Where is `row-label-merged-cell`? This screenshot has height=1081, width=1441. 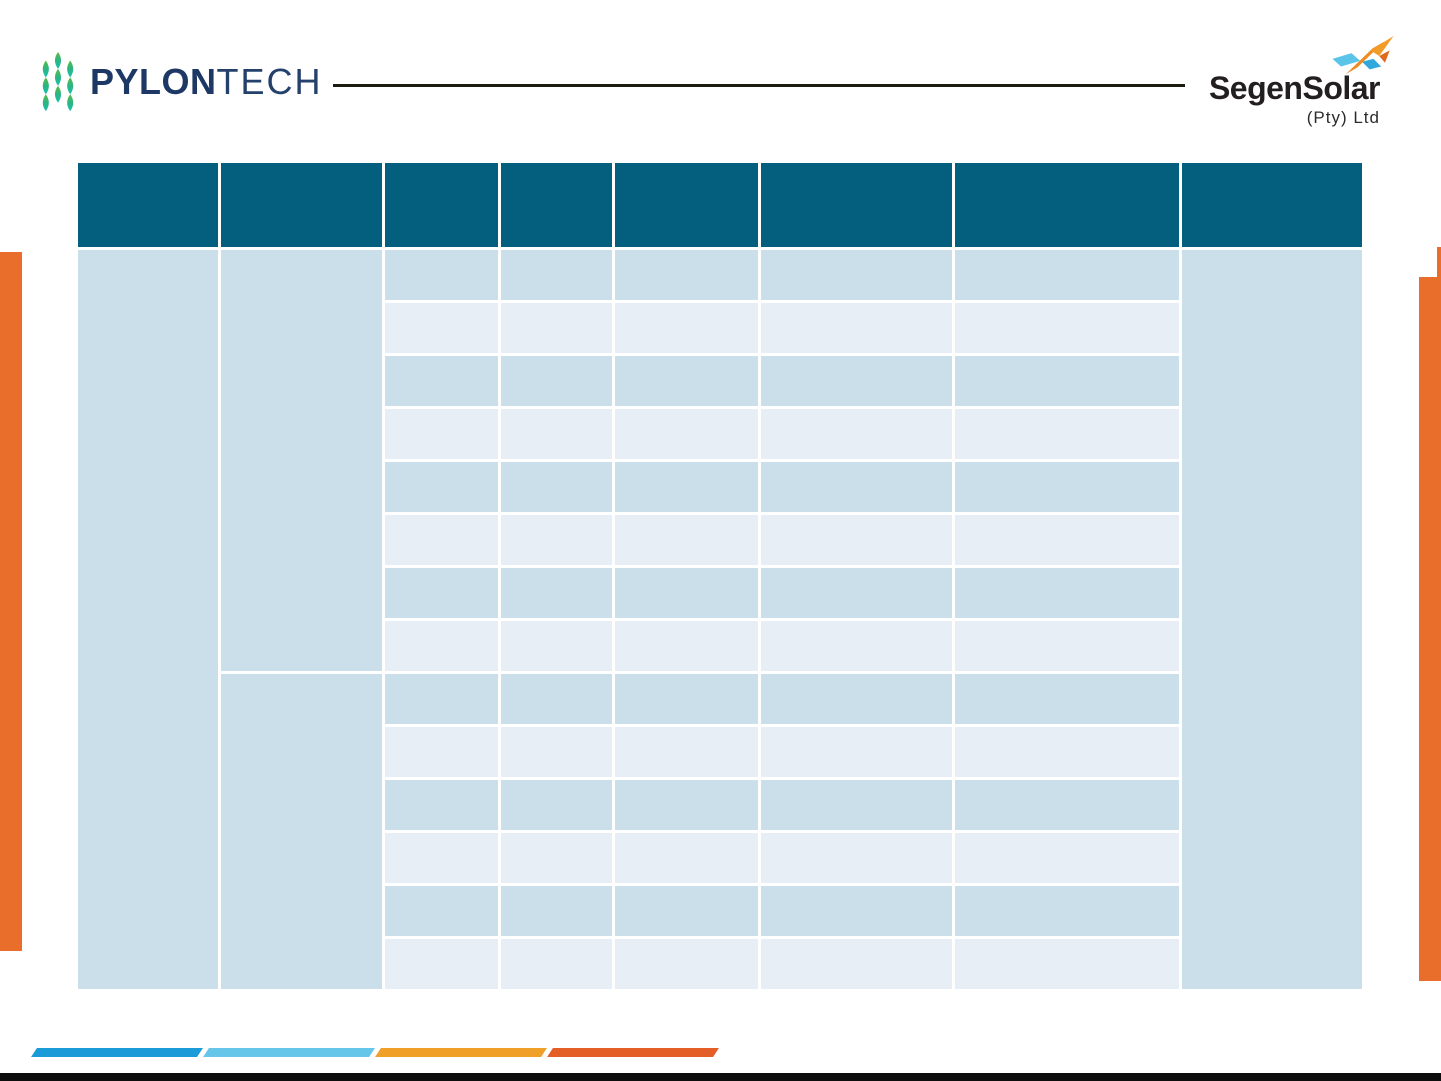
row-label-merged-cell is located at coordinates (148, 619).